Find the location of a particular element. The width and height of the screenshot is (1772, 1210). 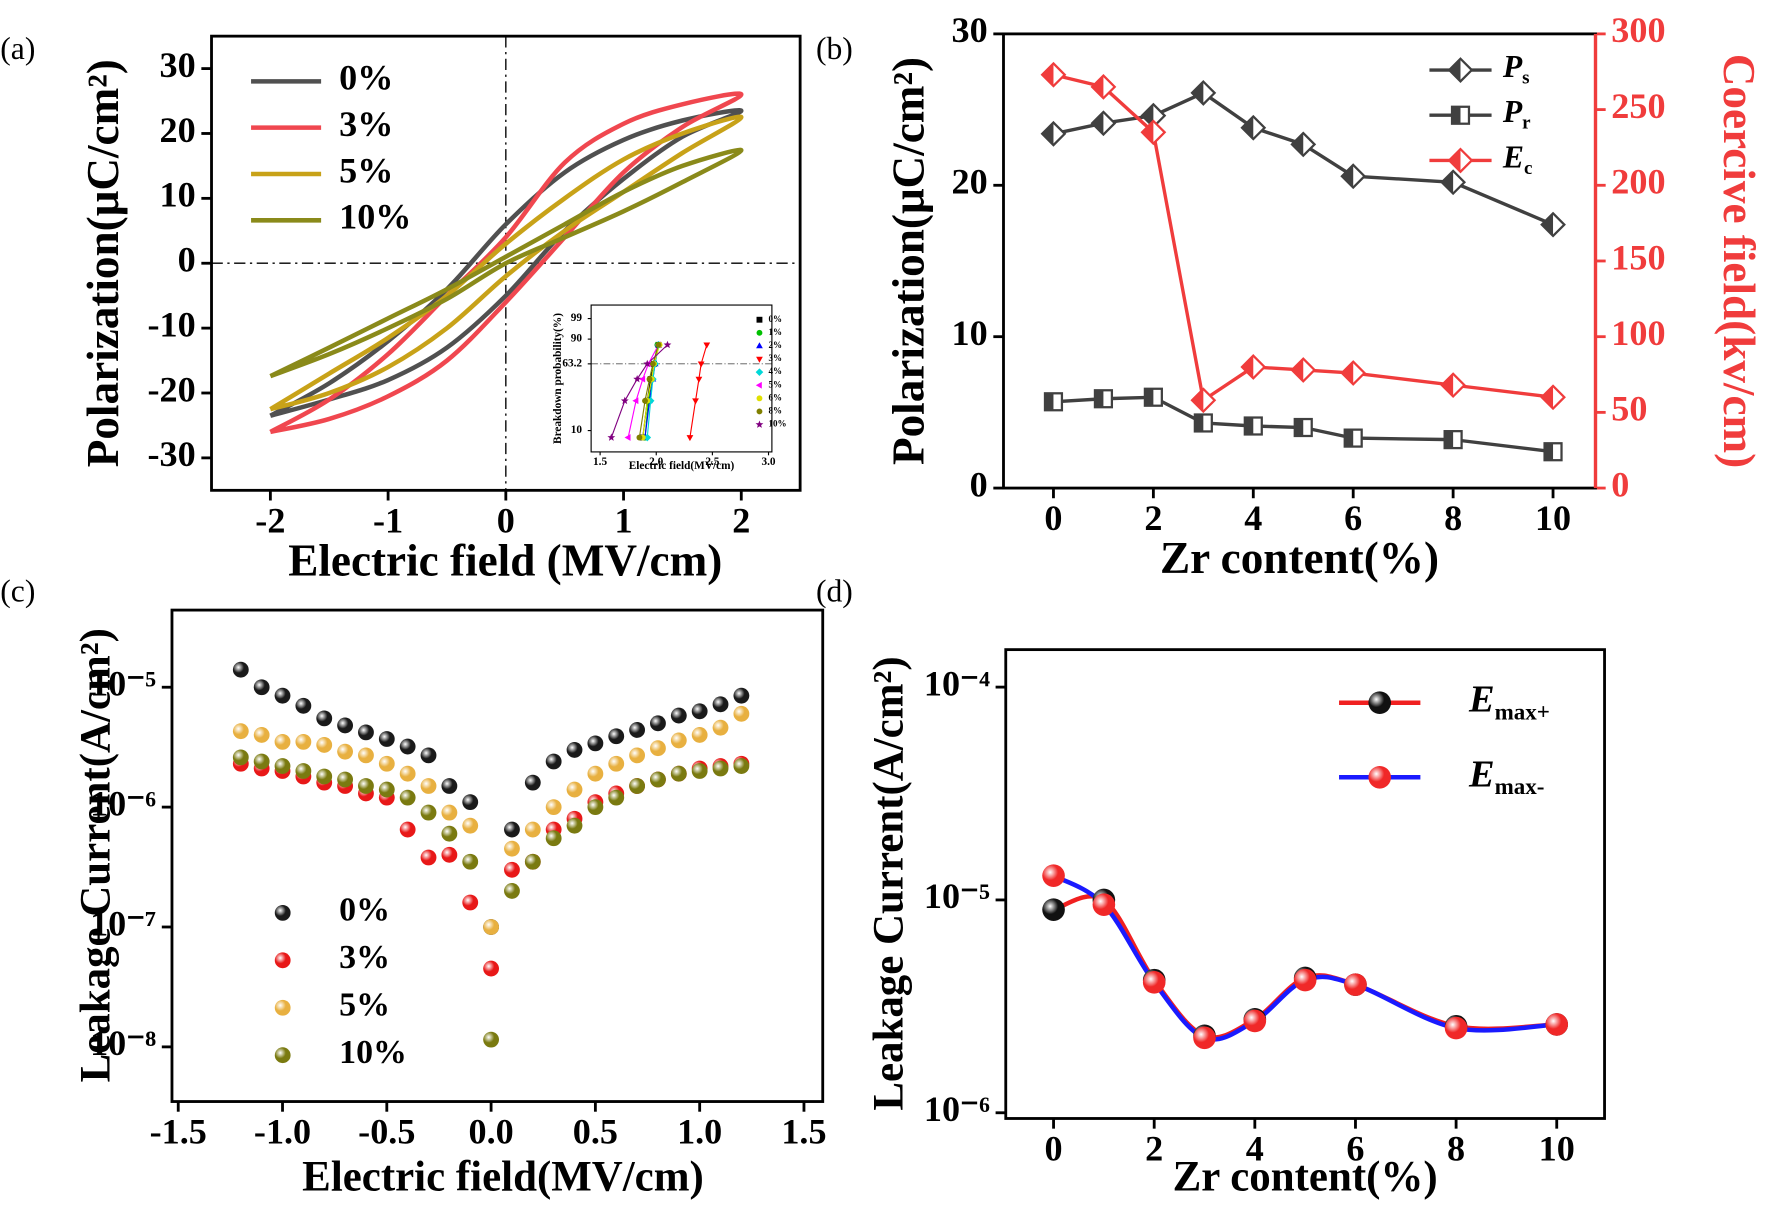

x-tick-label: 1 is located at coordinates (624, 520).